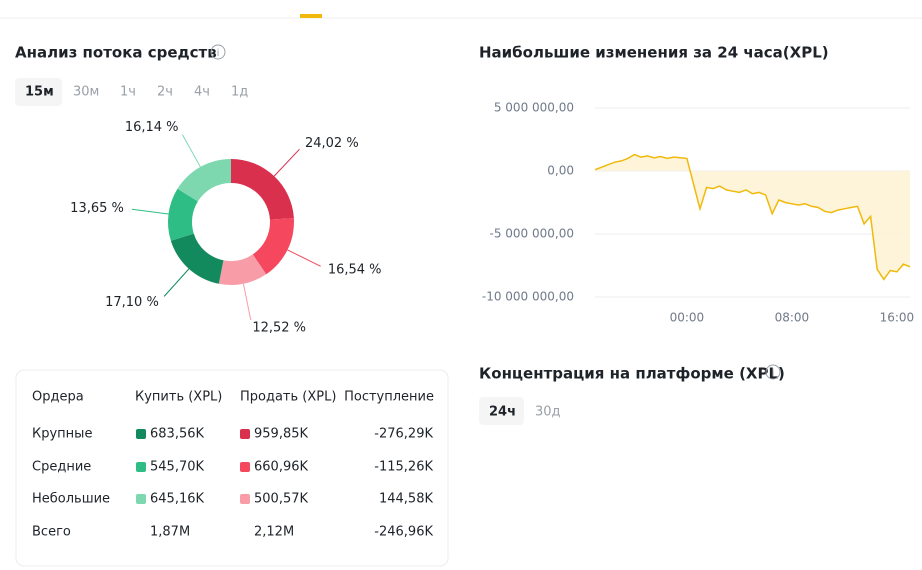 Image resolution: width=922 pixels, height=570 pixels. Describe the element at coordinates (178, 397) in the screenshot. I see `table-header: Купить (XPL)` at that location.